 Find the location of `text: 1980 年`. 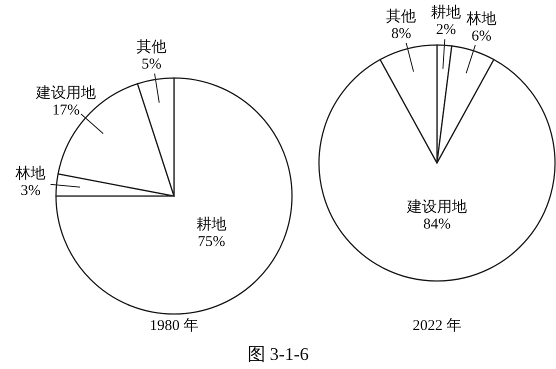

text: 1980 年 is located at coordinates (174, 325).